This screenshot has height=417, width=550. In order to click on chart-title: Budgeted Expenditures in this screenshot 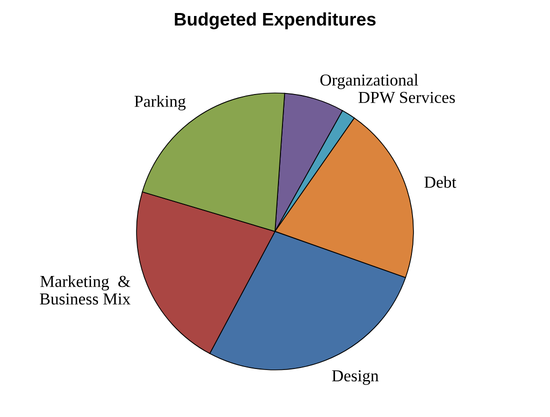, I will do `click(275, 21)`.